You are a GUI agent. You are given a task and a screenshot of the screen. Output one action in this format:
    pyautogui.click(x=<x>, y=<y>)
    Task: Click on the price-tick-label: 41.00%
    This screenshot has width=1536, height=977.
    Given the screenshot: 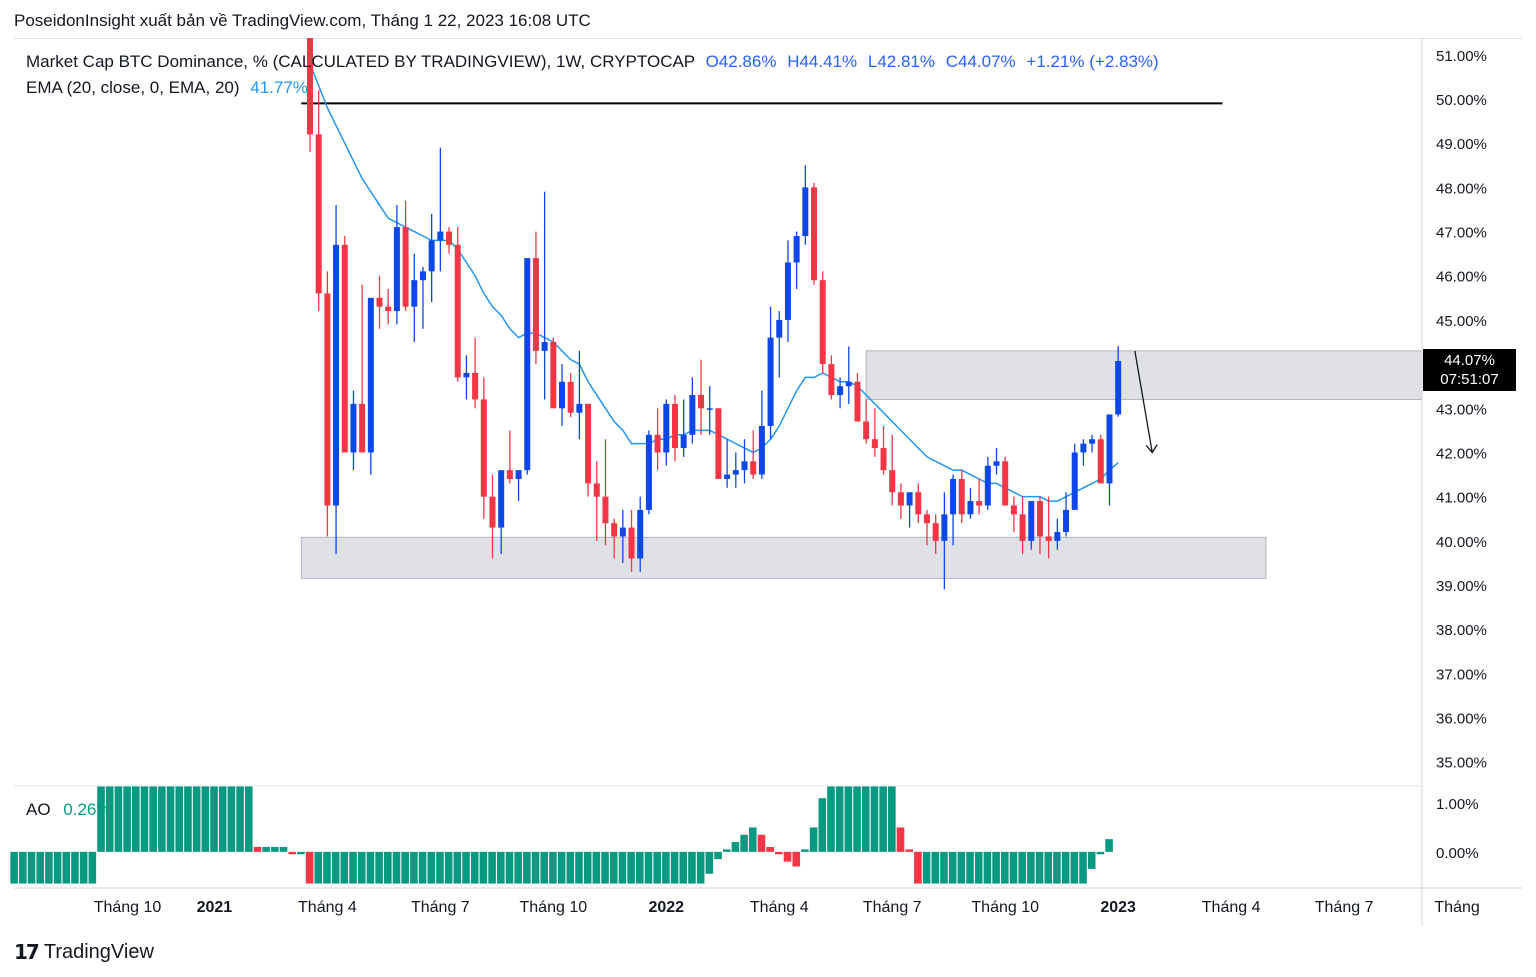 What is the action you would take?
    pyautogui.click(x=1461, y=498)
    